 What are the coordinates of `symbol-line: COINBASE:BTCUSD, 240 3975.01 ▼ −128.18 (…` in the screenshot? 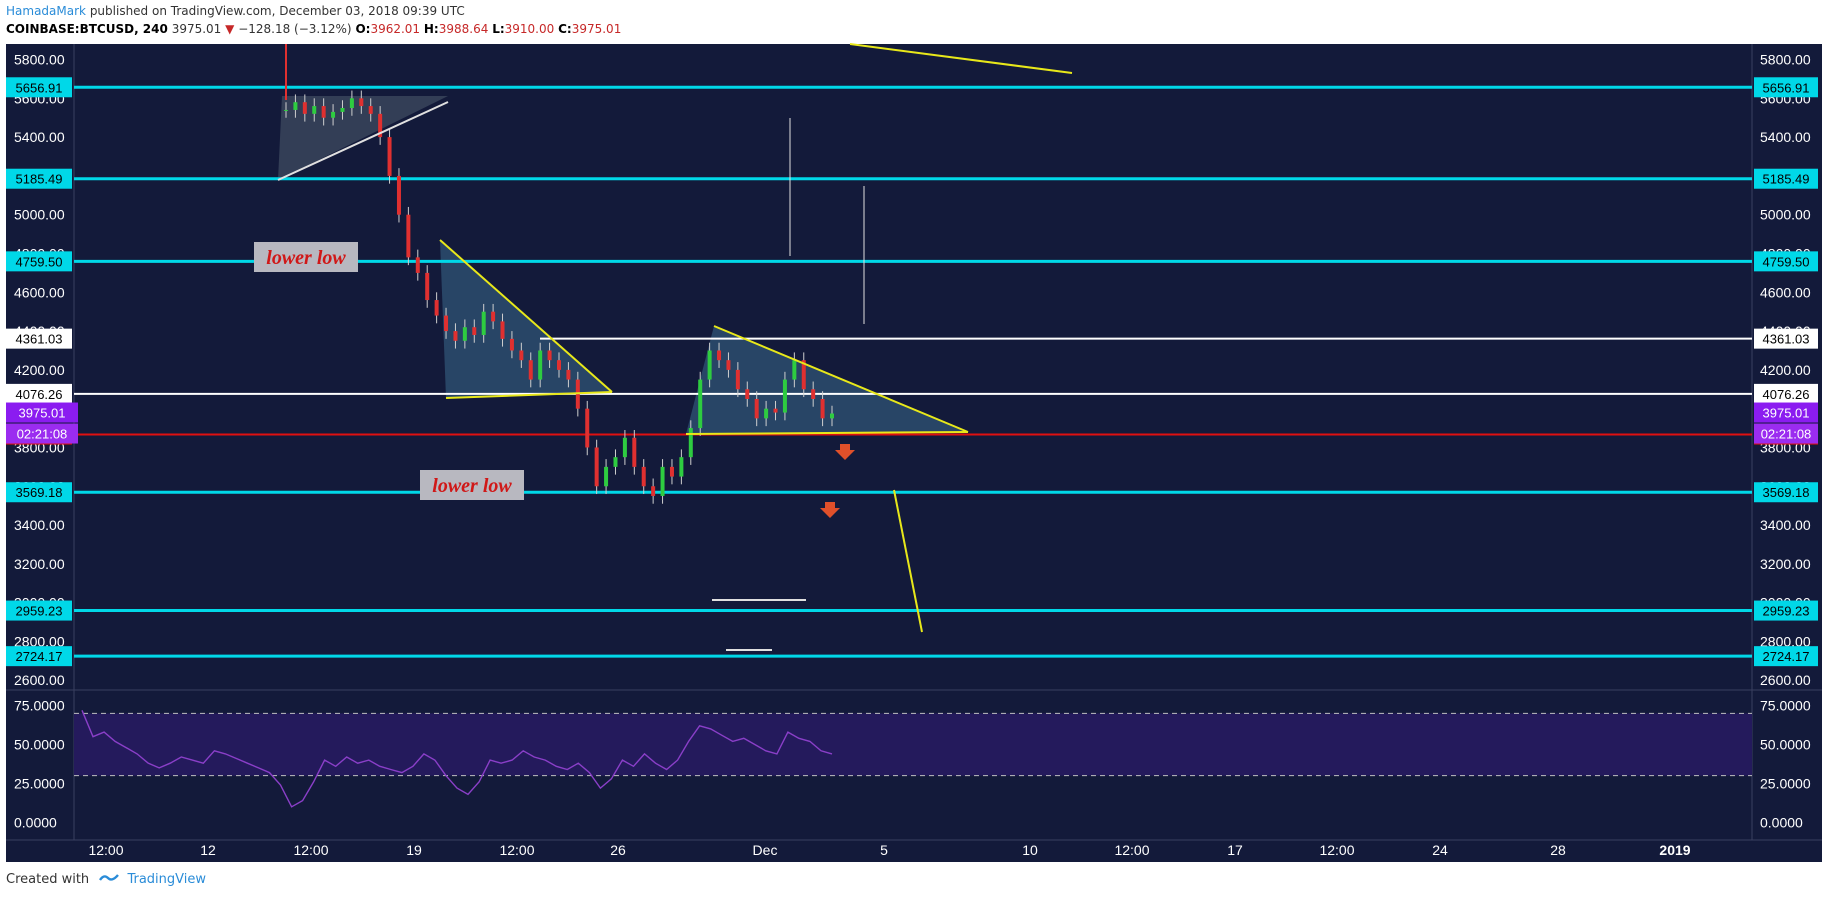 It's located at (313, 29).